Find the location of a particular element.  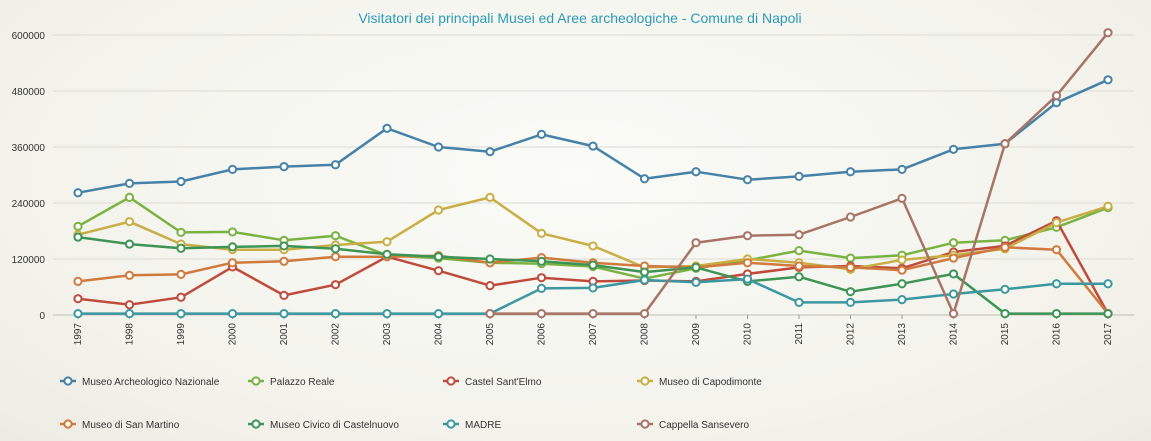

legend-item: MADRE is located at coordinates (472, 425).